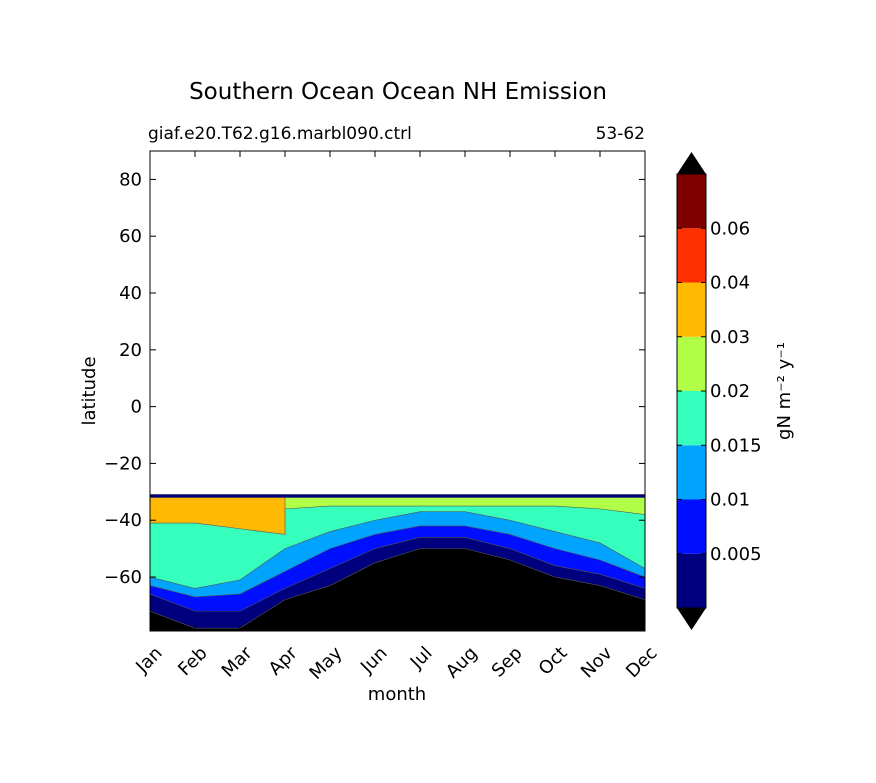 The height and width of the screenshot is (783, 876). What do you see at coordinates (397, 694) in the screenshot?
I see `x-axis-label: month` at bounding box center [397, 694].